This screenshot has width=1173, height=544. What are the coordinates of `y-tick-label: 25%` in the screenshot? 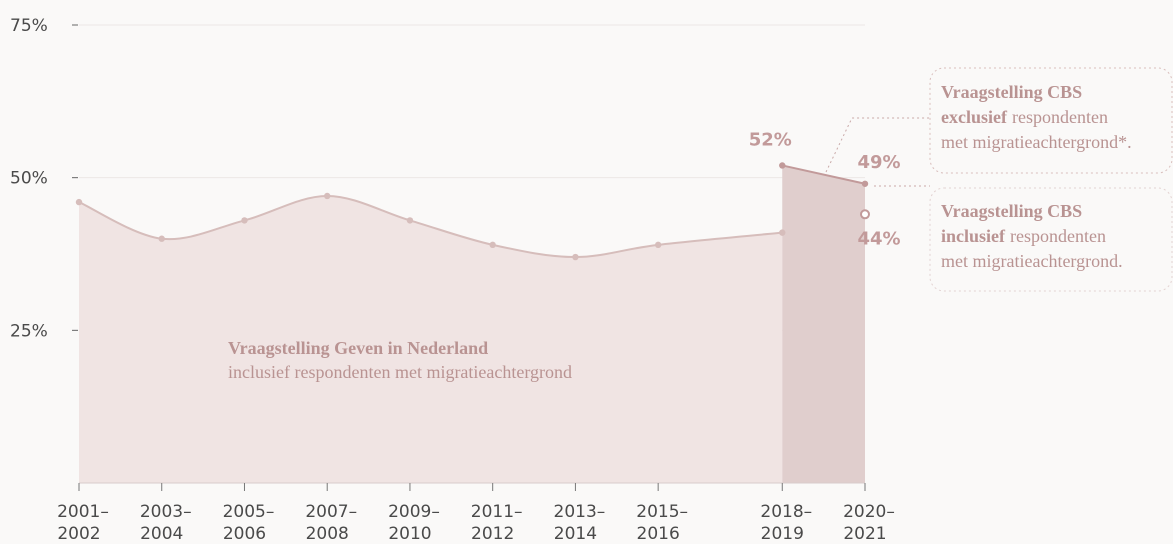 It's located at (29, 331).